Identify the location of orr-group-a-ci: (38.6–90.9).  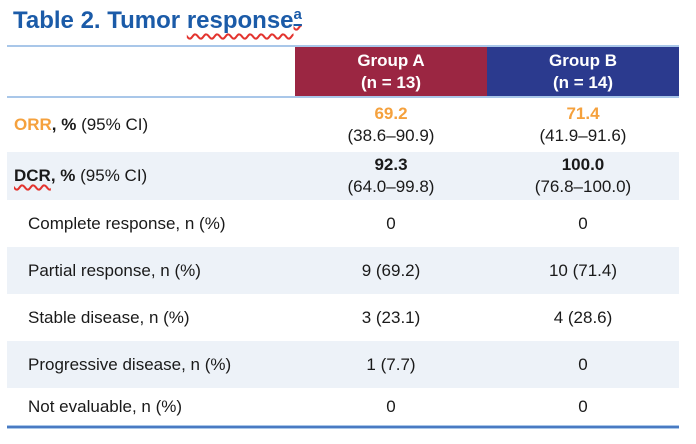
(391, 135).